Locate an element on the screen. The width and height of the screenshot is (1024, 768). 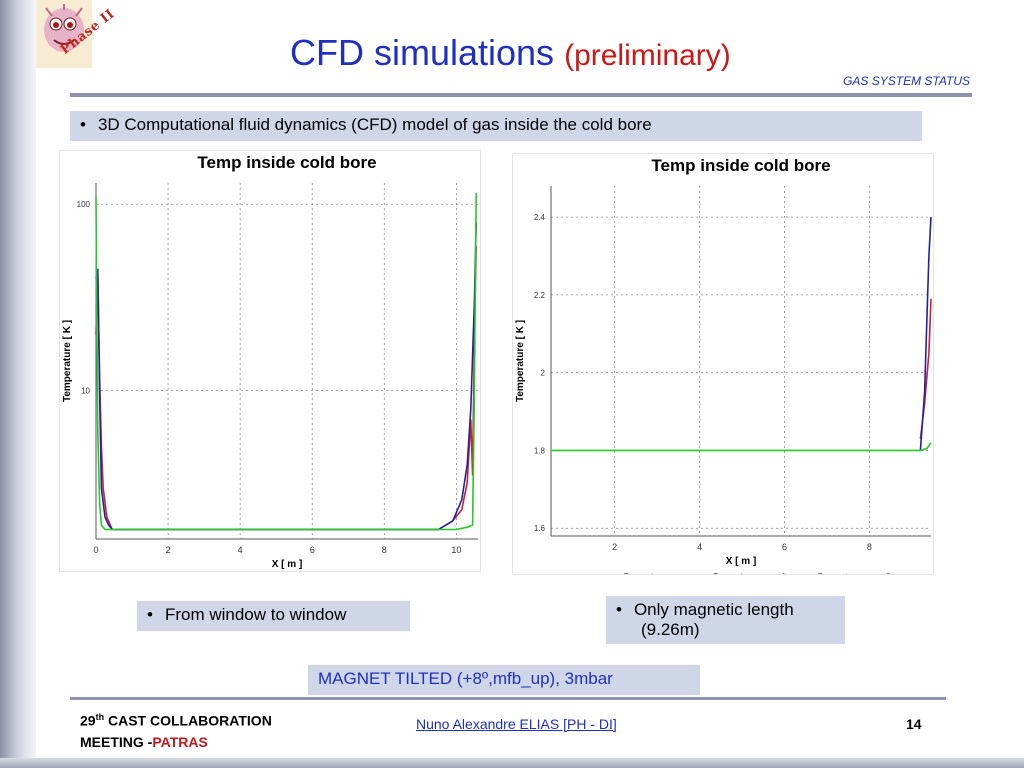
bullet-left-text: From window to window is located at coordinates (255, 614).